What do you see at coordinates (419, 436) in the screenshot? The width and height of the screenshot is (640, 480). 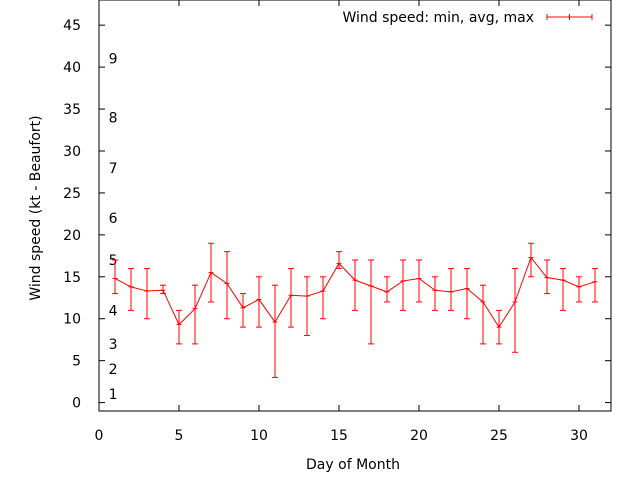 I see `x-tick-label: 20` at bounding box center [419, 436].